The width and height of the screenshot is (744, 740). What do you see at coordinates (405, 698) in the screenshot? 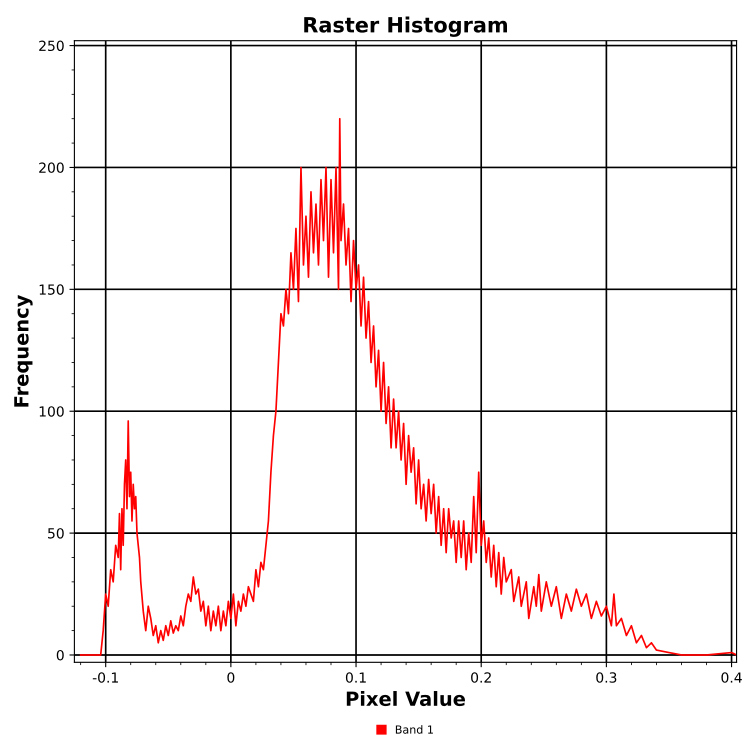
I see `x-axis-title: Pixel Value` at bounding box center [405, 698].